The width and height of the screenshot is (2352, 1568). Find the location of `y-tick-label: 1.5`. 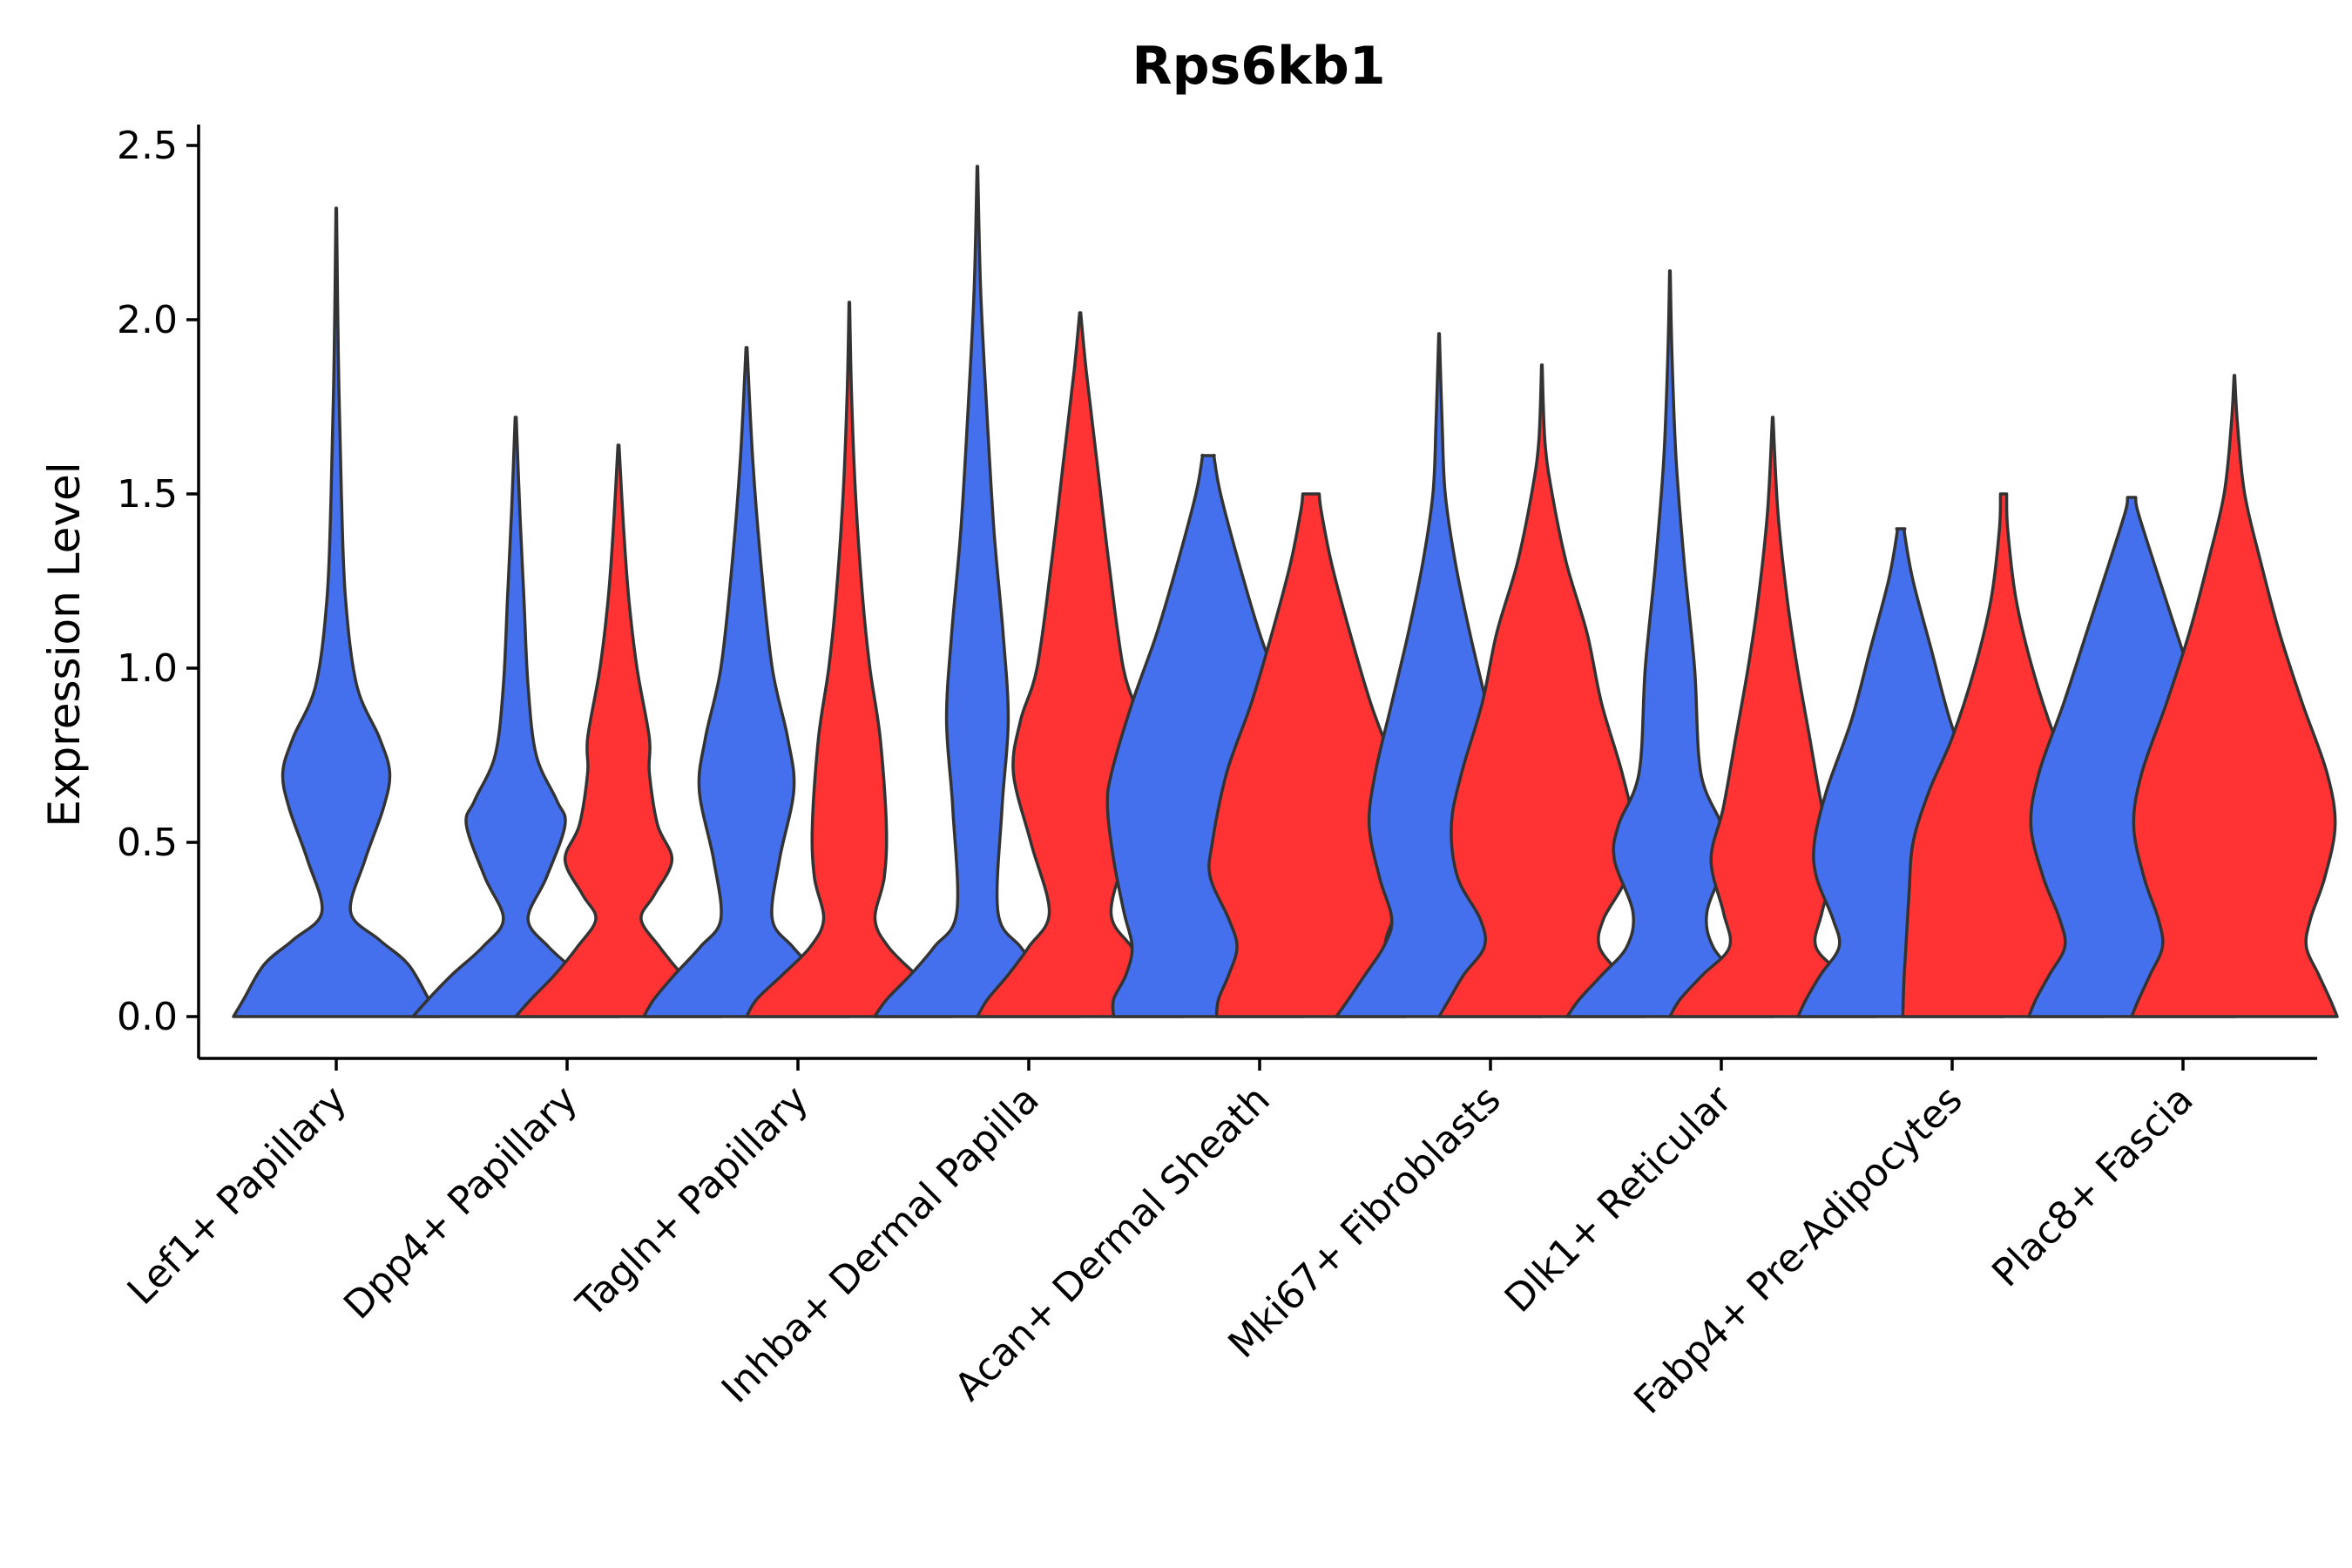

y-tick-label: 1.5 is located at coordinates (147, 495).